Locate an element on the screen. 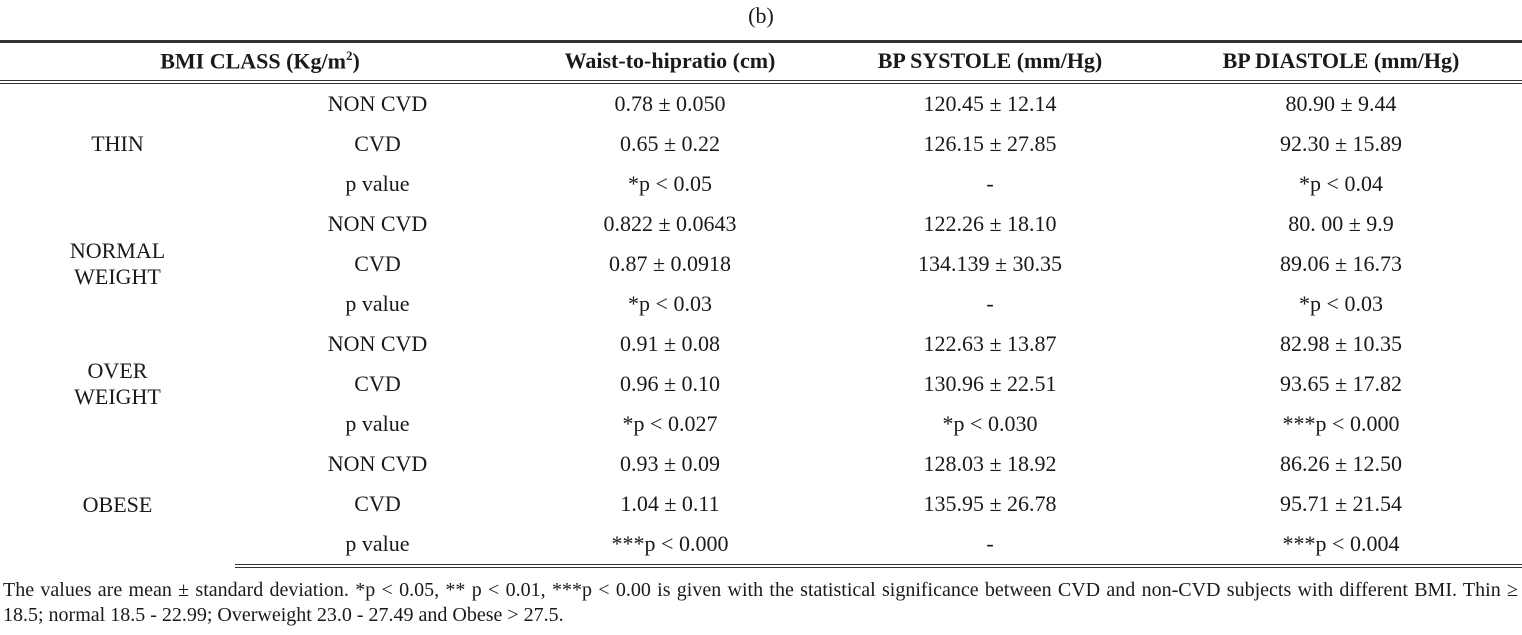 This screenshot has height=635, width=1522. waist-value: 0.96 ± 0.10 is located at coordinates (670, 383).